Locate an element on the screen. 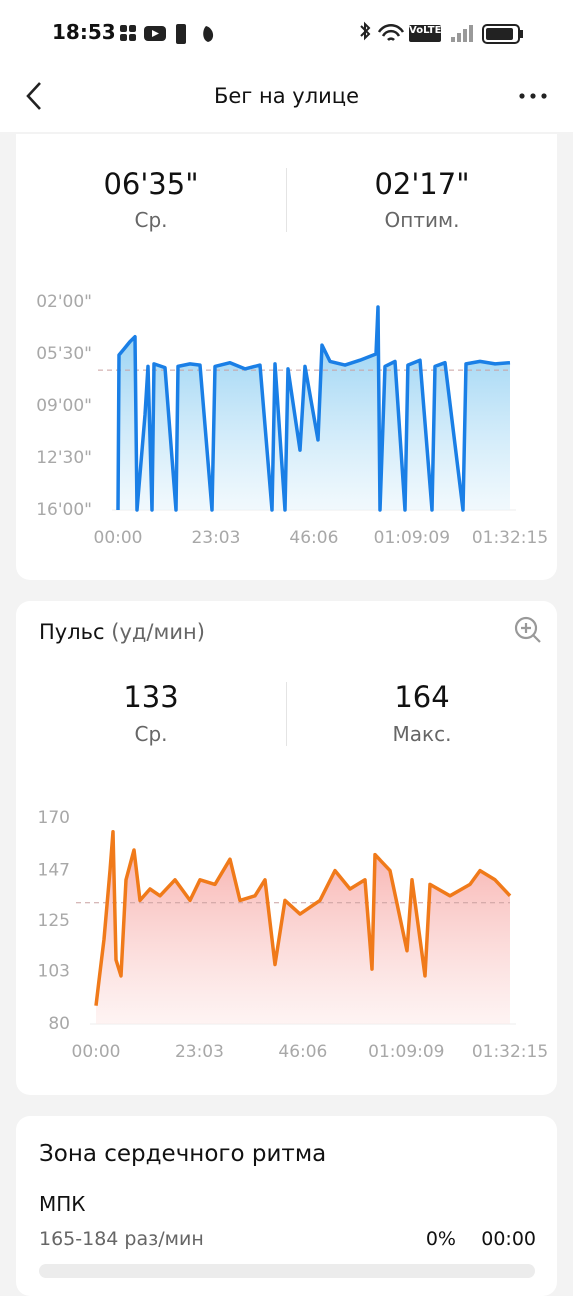  more-button is located at coordinates (534, 96).